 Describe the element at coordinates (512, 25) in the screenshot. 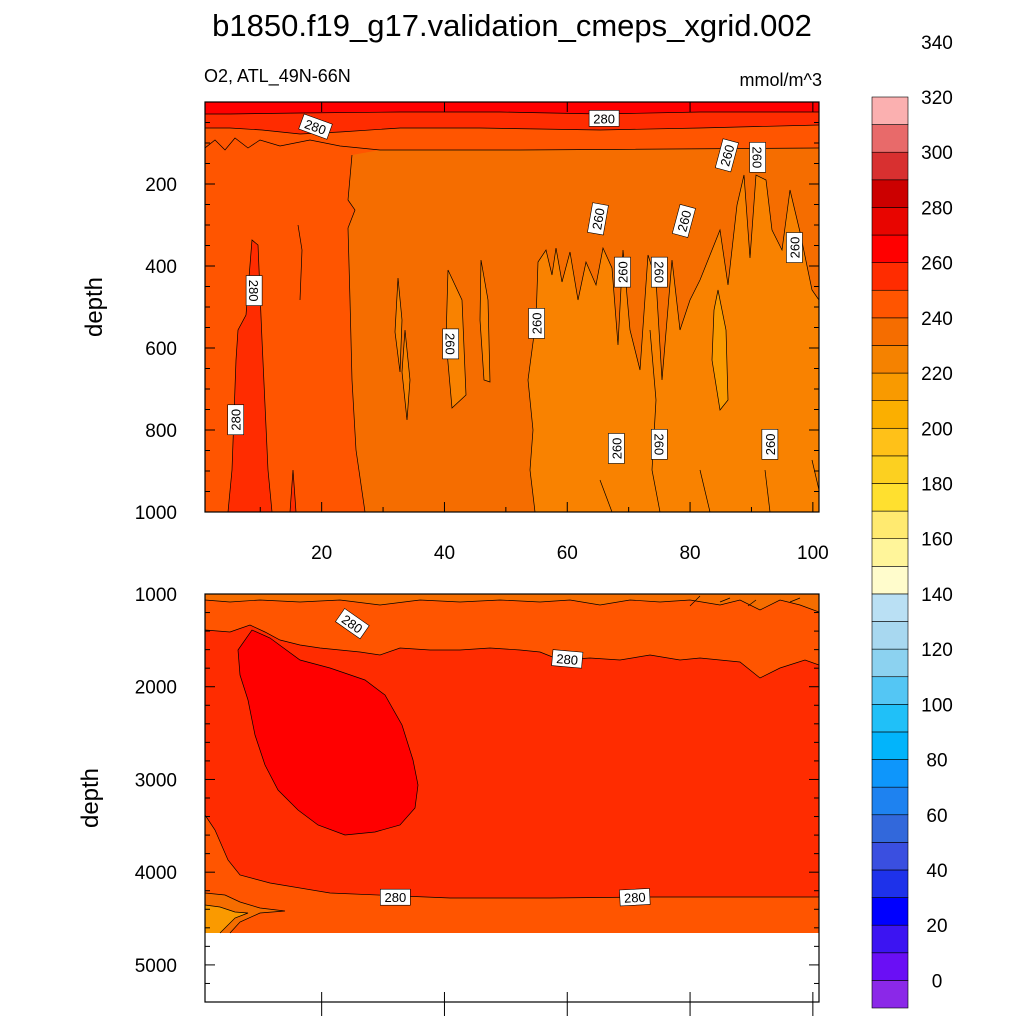

I see `figure-title: b1850.f19_g17.validation_cmeps_xgrid.002` at that location.